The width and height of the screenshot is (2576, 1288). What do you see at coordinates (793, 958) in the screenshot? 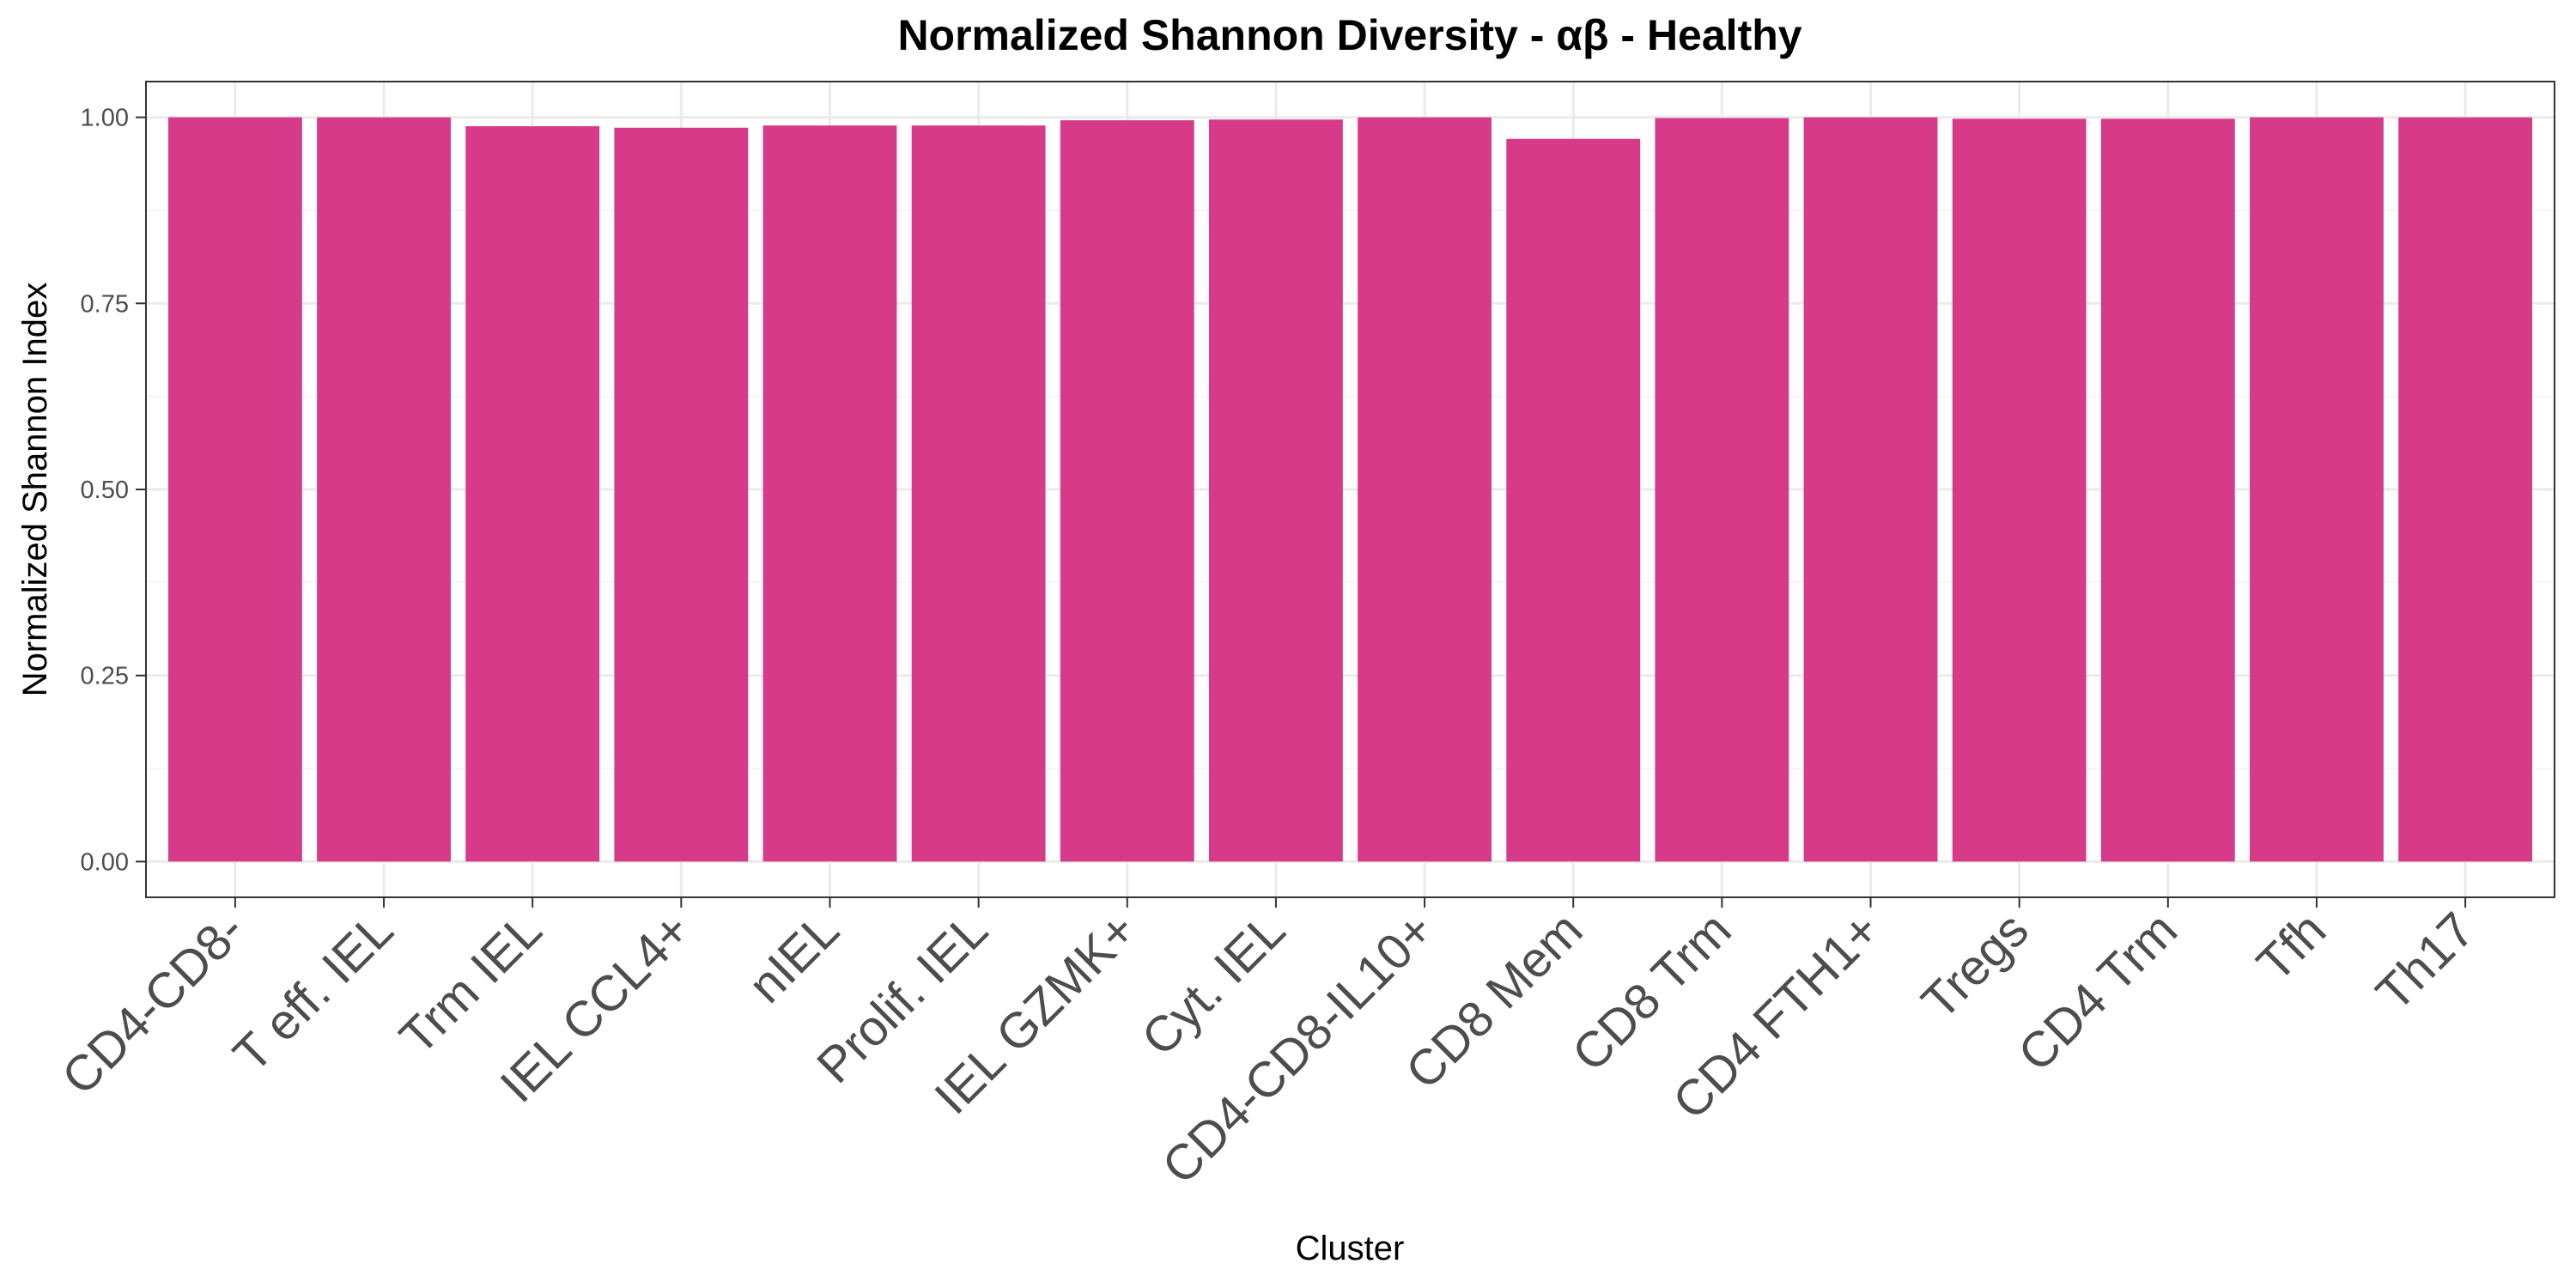
I see `x-tick-label: nIEL` at bounding box center [793, 958].